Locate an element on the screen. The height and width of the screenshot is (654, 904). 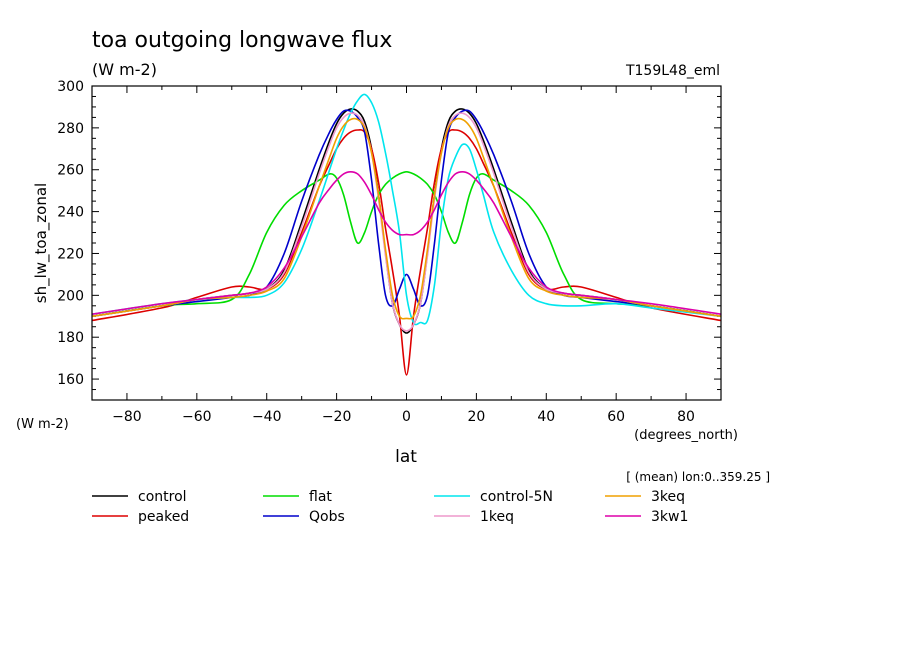
legend-entry-peaked: peaked is located at coordinates (140, 517).